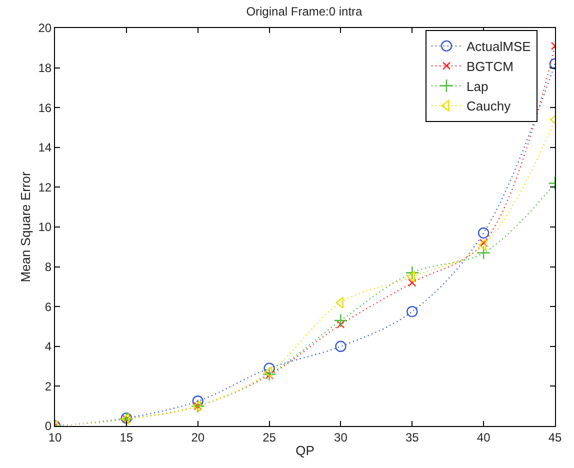 The height and width of the screenshot is (468, 574). I want to click on y-tick-label: 6, so click(48, 307).